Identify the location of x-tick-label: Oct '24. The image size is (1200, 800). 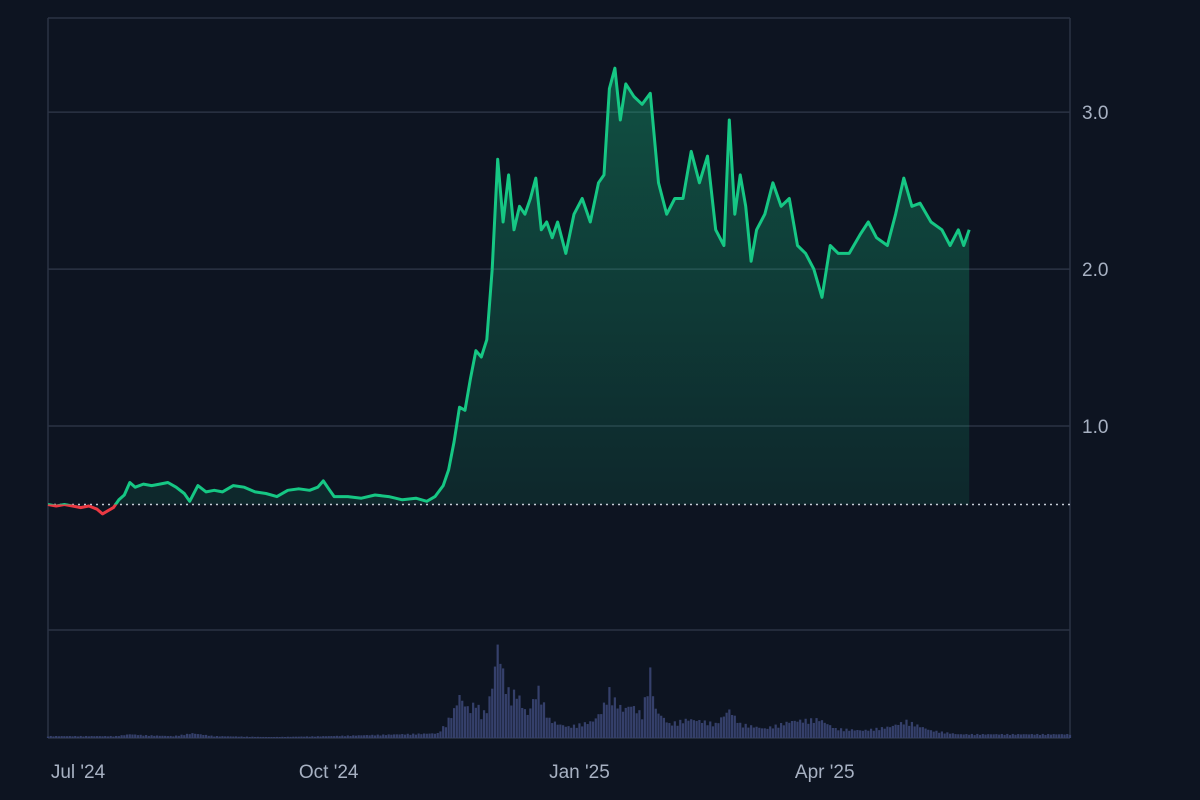
(329, 772).